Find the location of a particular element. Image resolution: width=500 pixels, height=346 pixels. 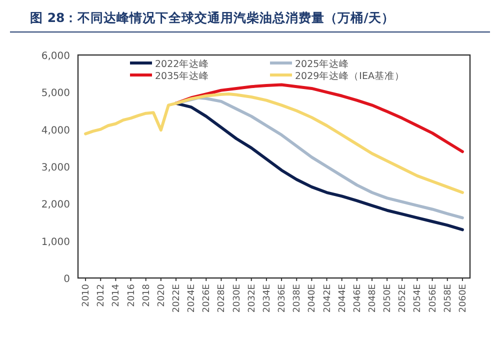

x-tick-label: 2022E is located at coordinates (177, 298).